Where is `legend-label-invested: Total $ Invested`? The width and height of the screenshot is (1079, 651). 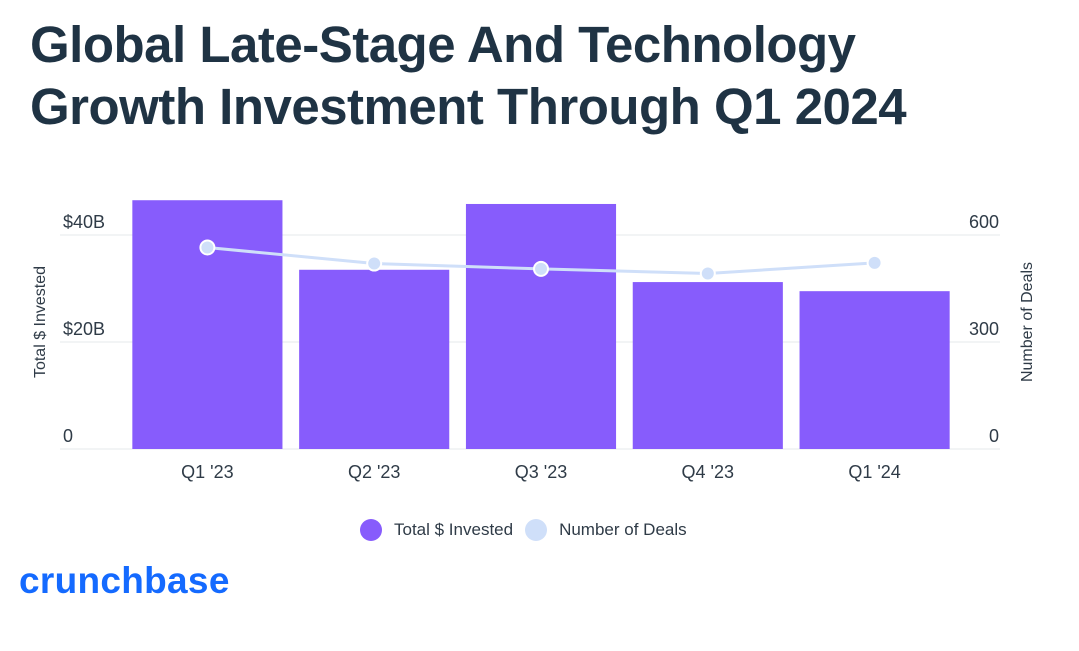 legend-label-invested: Total $ Invested is located at coordinates (454, 529).